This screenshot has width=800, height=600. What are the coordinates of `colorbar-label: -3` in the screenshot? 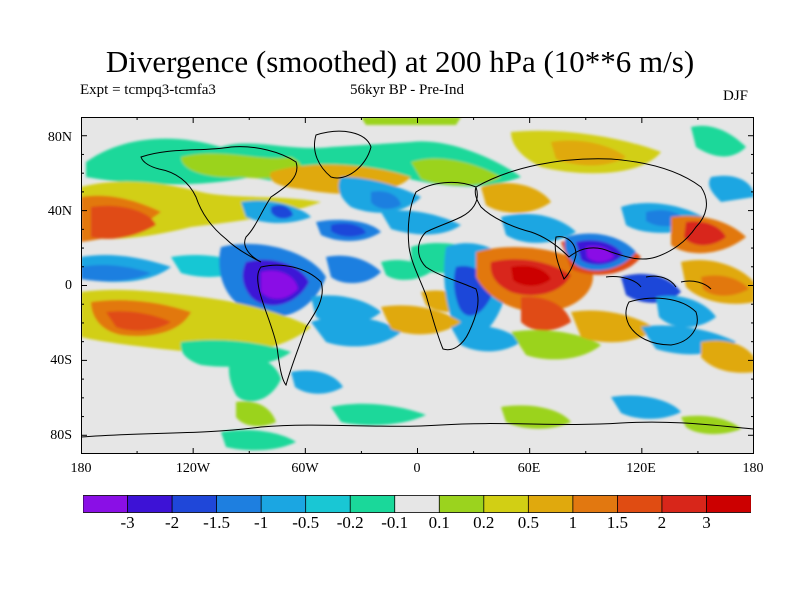 It's located at (127, 522).